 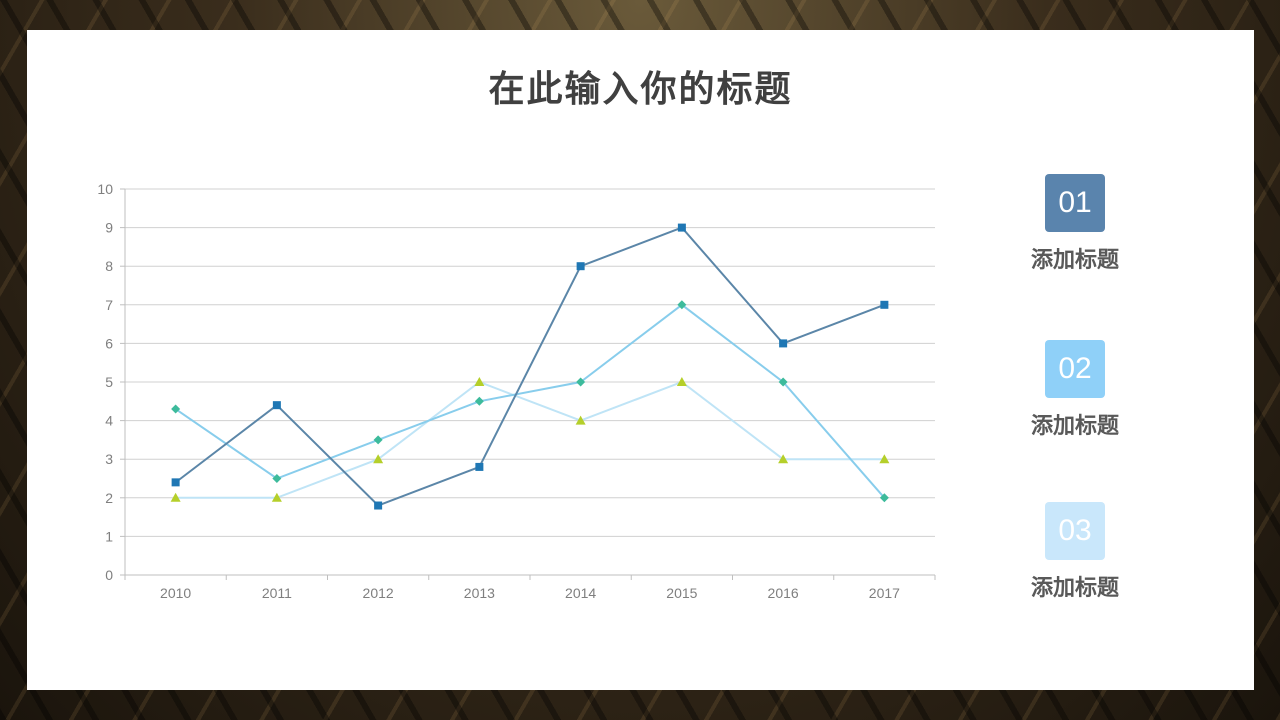 I want to click on item-number-badge-2: 02, so click(x=1075, y=369).